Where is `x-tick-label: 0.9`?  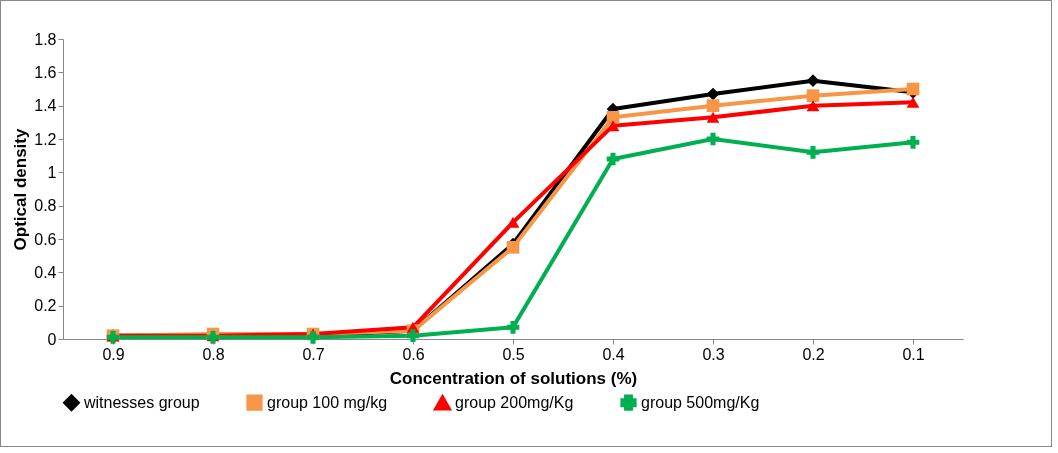
x-tick-label: 0.9 is located at coordinates (113, 354).